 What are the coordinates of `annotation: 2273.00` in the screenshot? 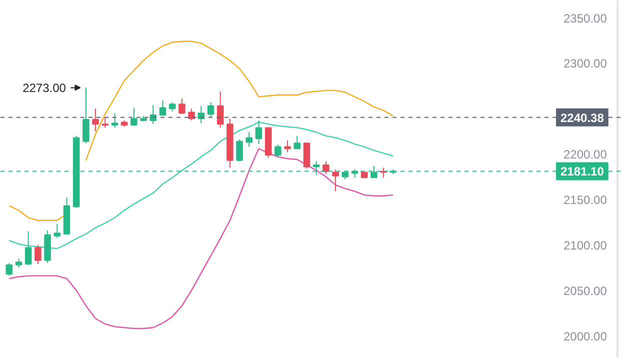 It's located at (44, 88).